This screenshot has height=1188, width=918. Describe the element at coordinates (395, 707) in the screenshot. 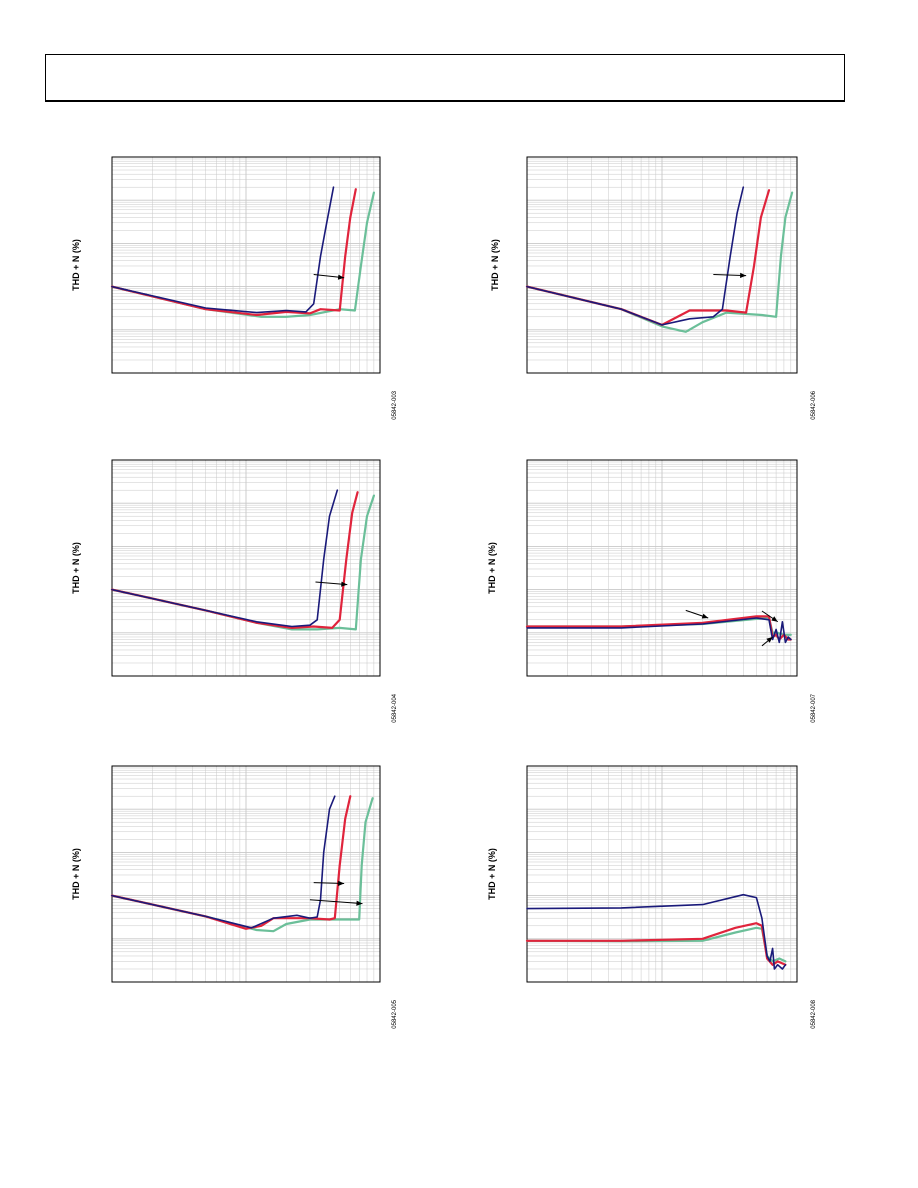

I see `figure-code: 05842-004` at that location.